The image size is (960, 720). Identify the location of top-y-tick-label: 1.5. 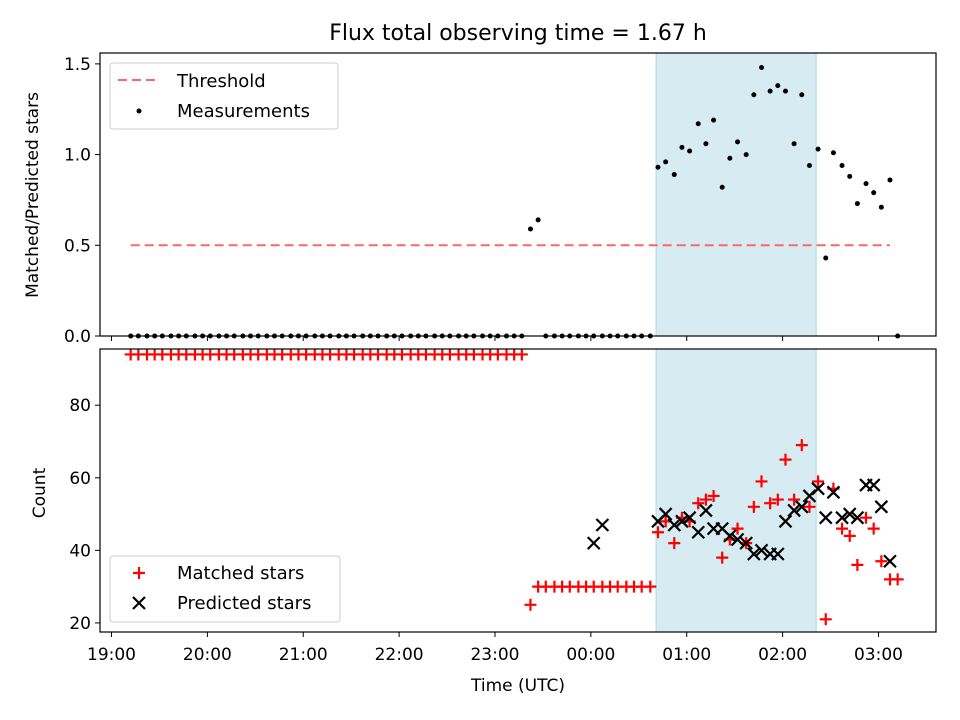
(77, 65).